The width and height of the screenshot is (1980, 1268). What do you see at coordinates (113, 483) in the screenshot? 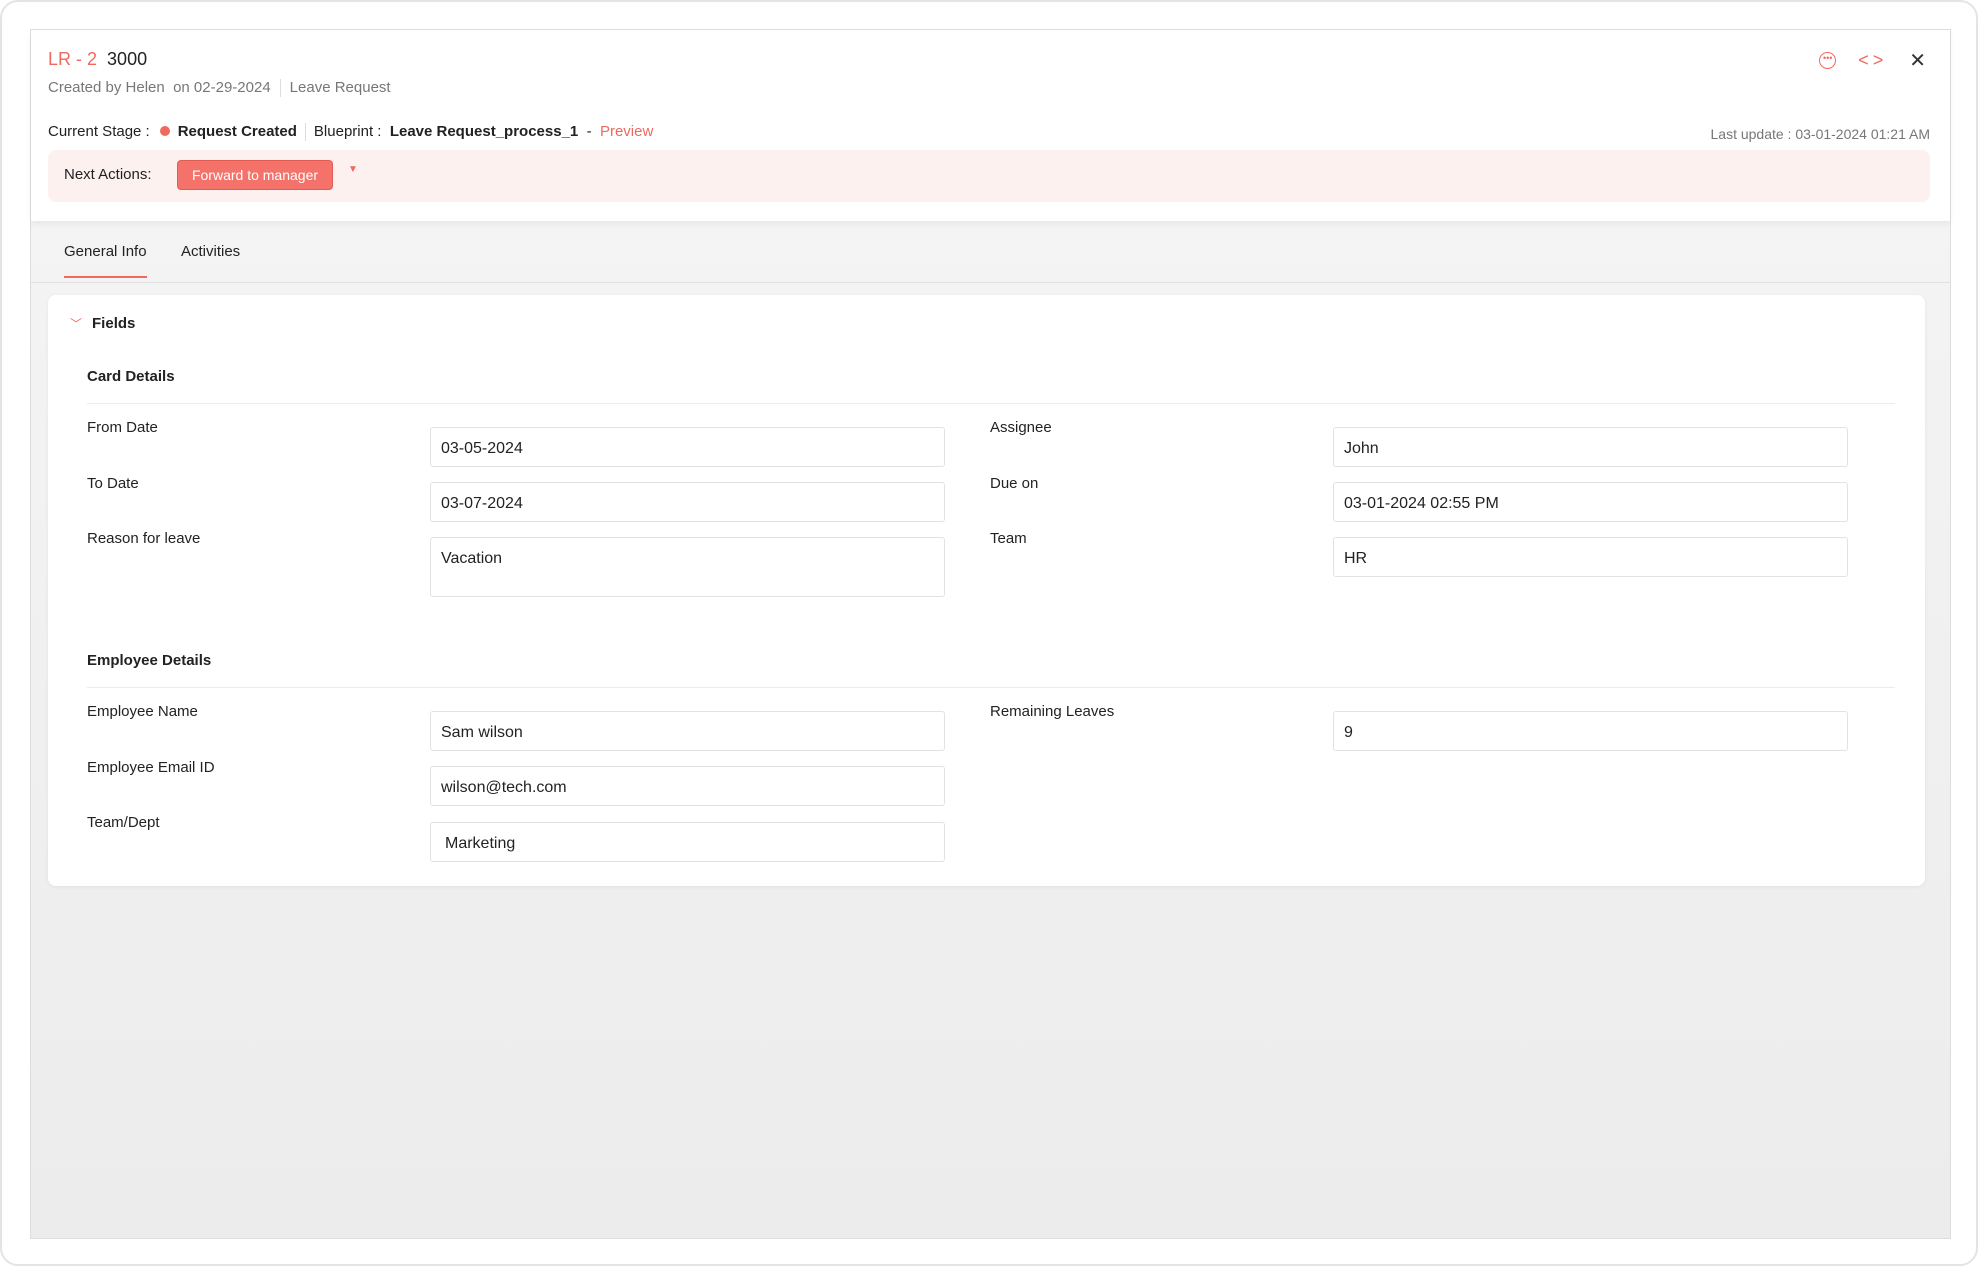
I see `to-date-label: To Date` at bounding box center [113, 483].